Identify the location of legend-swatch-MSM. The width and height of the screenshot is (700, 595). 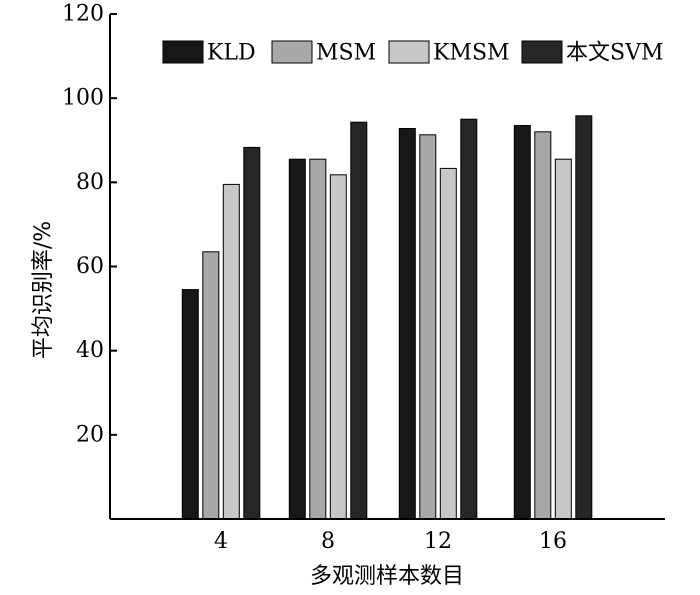
(292, 52).